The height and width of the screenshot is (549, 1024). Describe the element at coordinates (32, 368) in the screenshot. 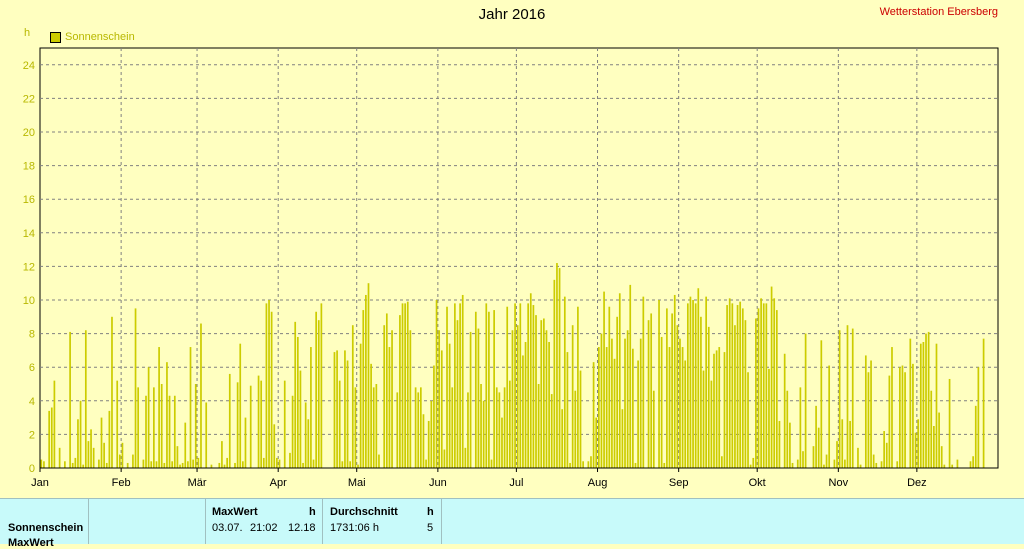

I see `y-tick-label: 6` at that location.